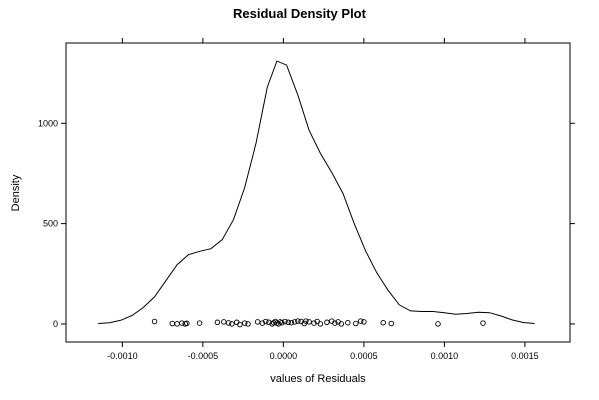  Describe the element at coordinates (525, 356) in the screenshot. I see `x-tick-label: 0.0015` at that location.